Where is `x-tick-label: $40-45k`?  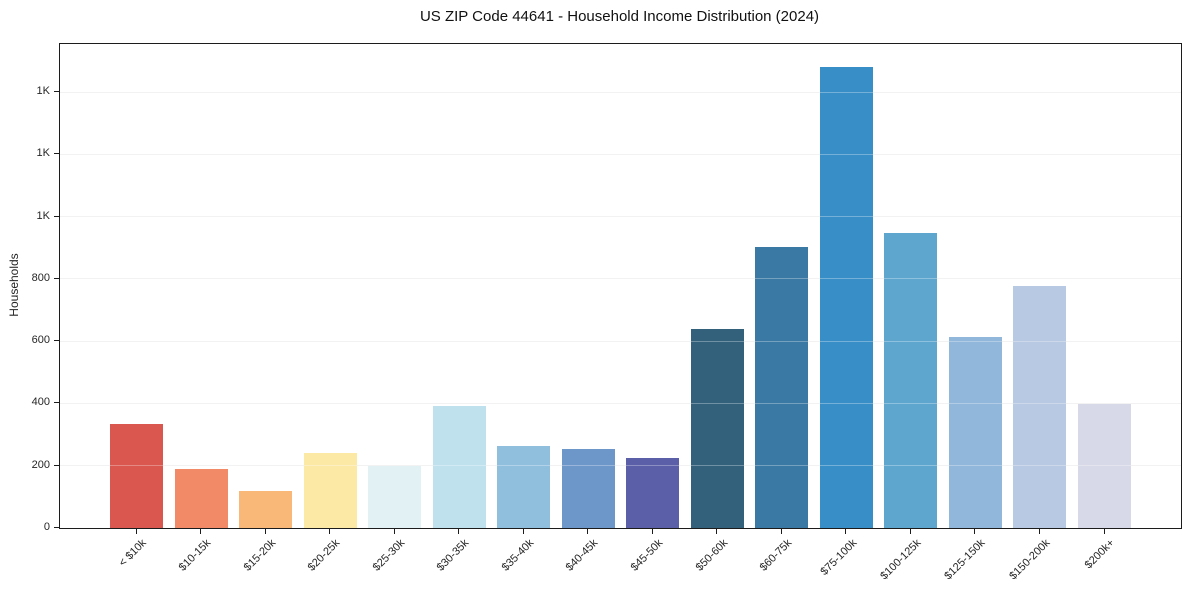 x-tick-label: $40-45k is located at coordinates (582, 555).